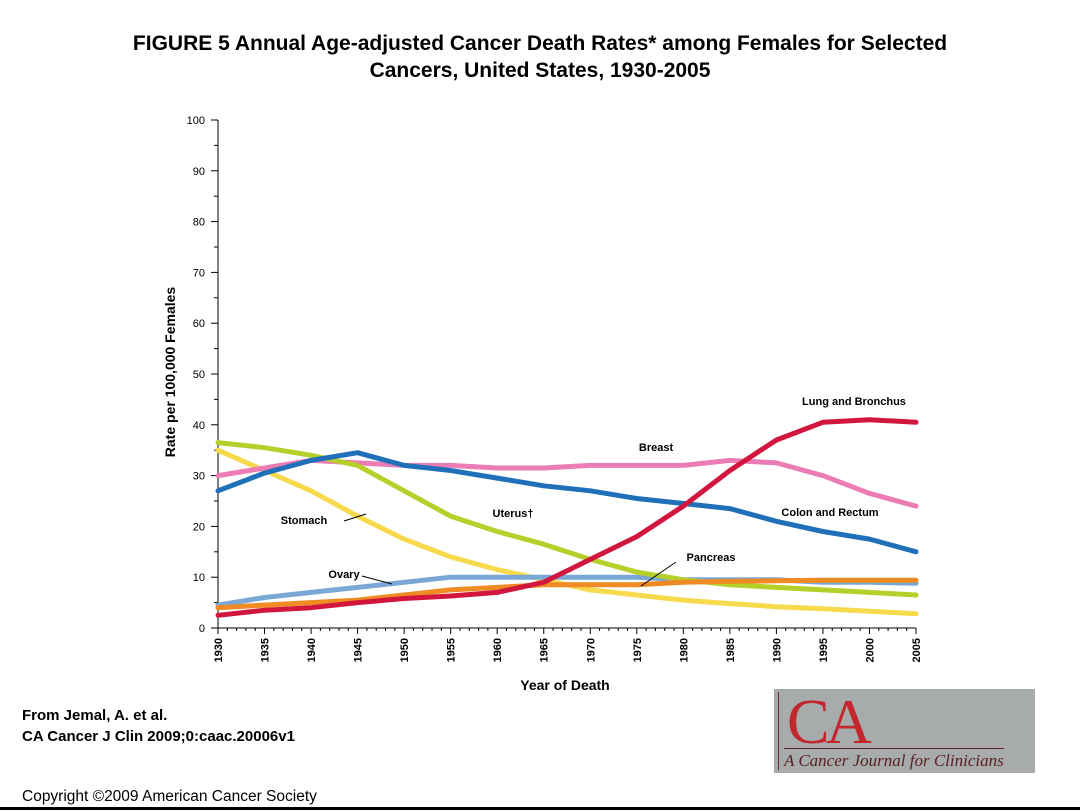 The width and height of the screenshot is (1080, 811). I want to click on y-tick-label: 40, so click(199, 426).